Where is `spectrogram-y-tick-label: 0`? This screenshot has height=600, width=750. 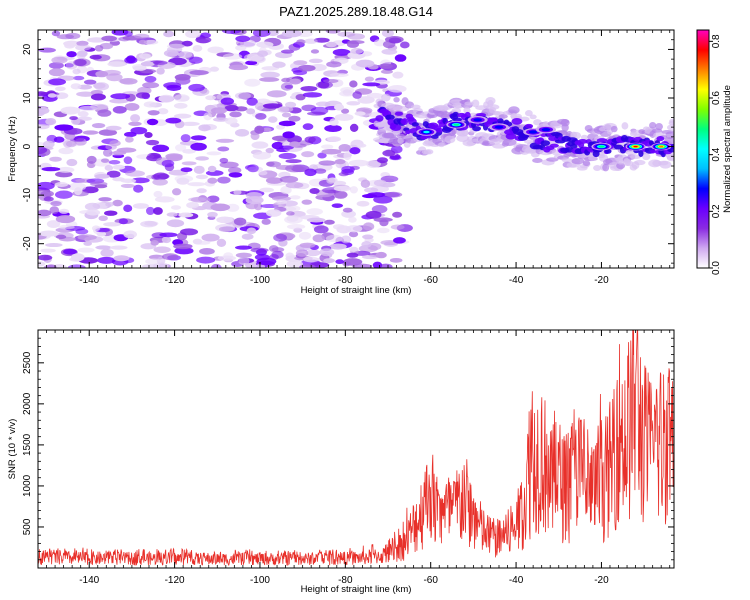 spectrogram-y-tick-label: 0 is located at coordinates (27, 146).